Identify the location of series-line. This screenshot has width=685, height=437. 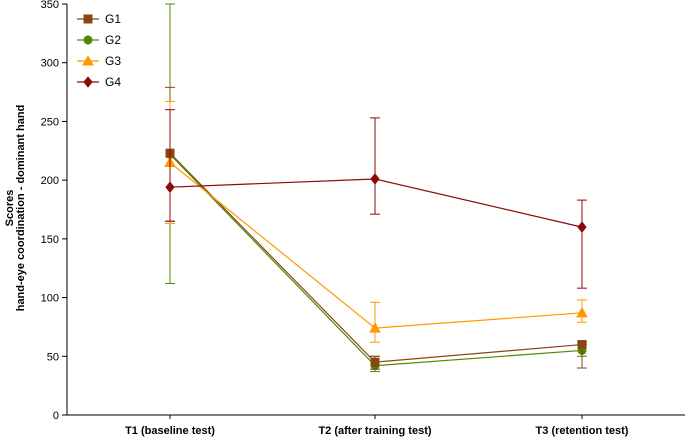
(376, 203).